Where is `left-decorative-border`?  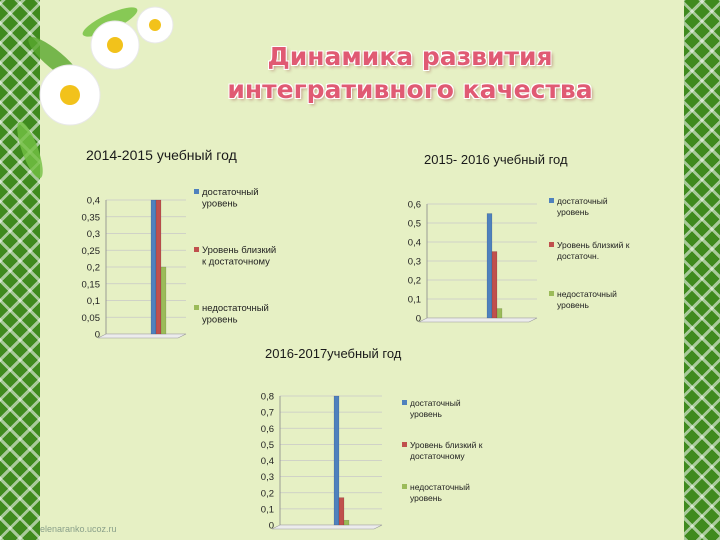
left-decorative-border is located at coordinates (20, 270).